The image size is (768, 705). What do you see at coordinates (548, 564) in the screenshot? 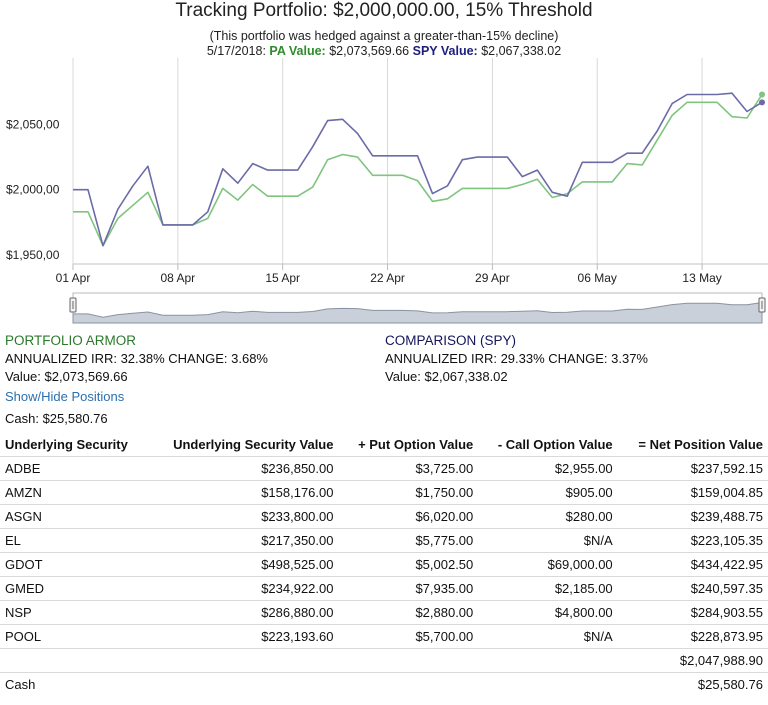
I see `cell-call-value: $69,000.00` at bounding box center [548, 564].